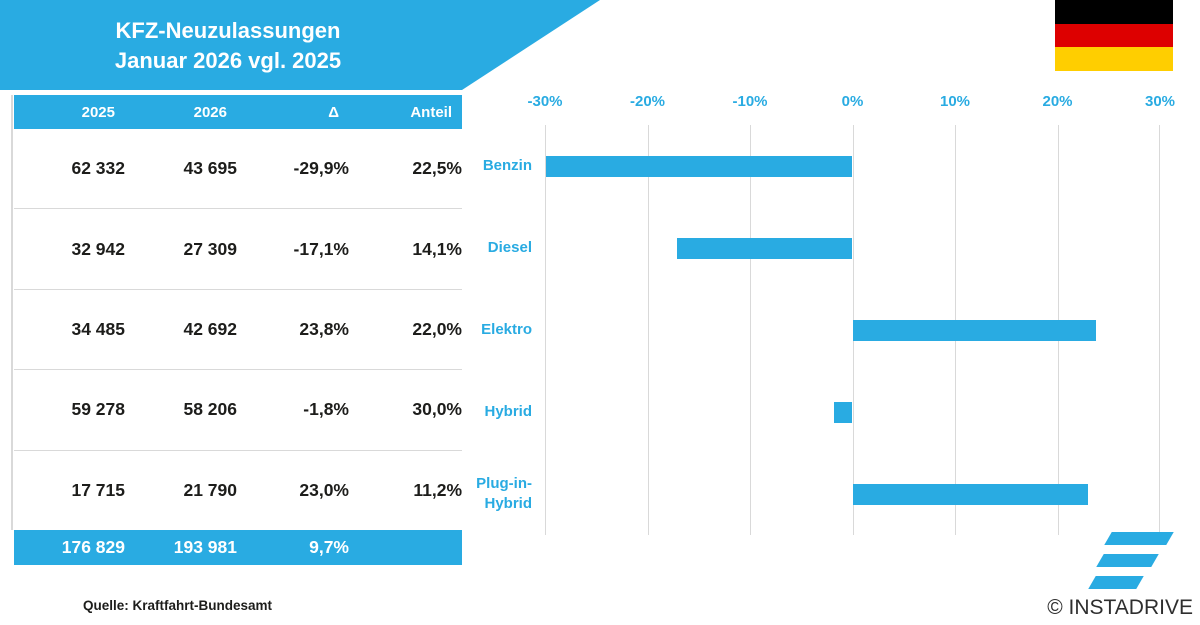 Image resolution: width=1200 pixels, height=625 pixels. What do you see at coordinates (321, 168) in the screenshot?
I see `table-cell: -29,9%` at bounding box center [321, 168].